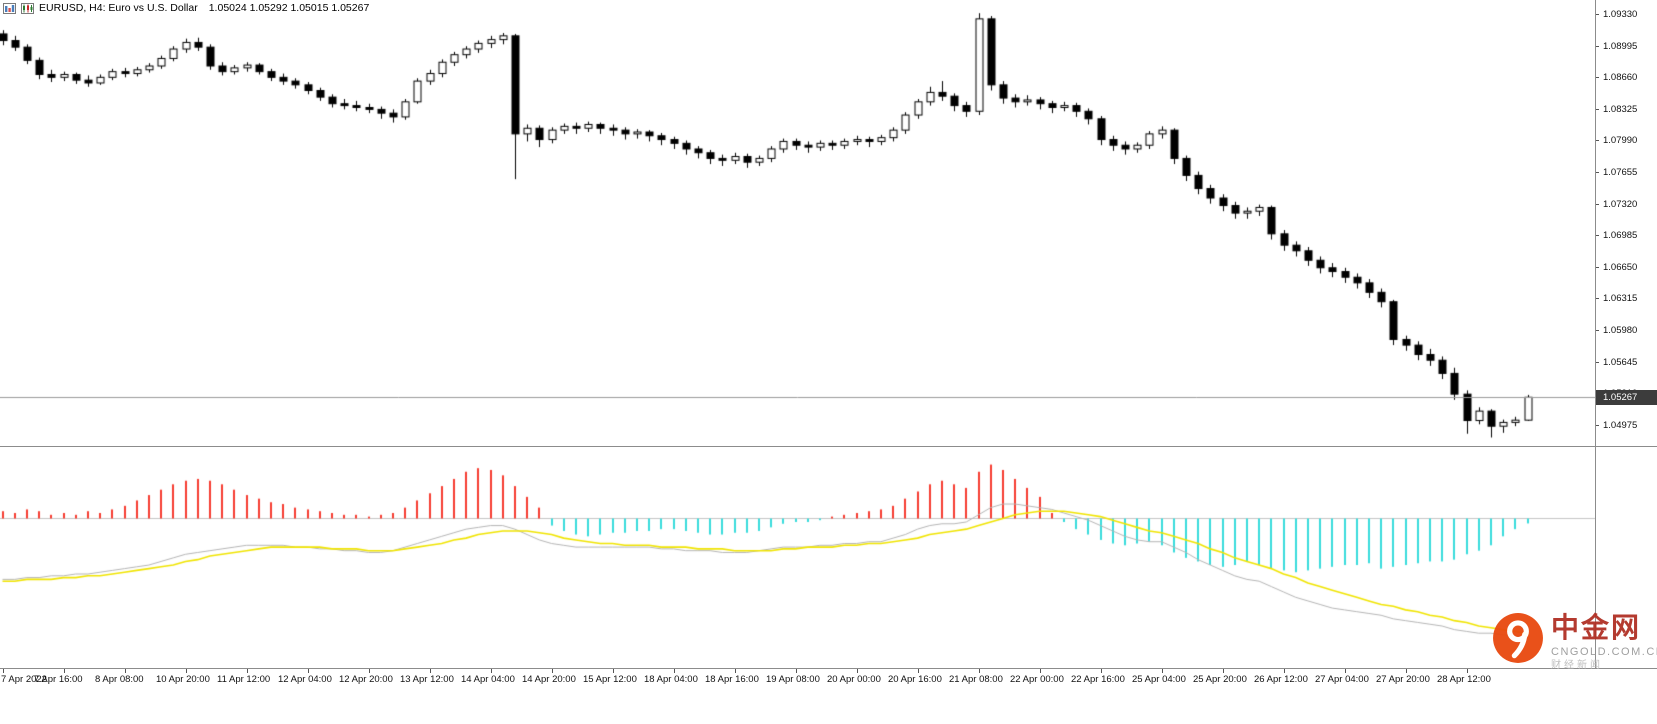 Image resolution: width=1657 pixels, height=724 pixels. I want to click on time-axis-label: 19 Apr 08:00, so click(793, 679).